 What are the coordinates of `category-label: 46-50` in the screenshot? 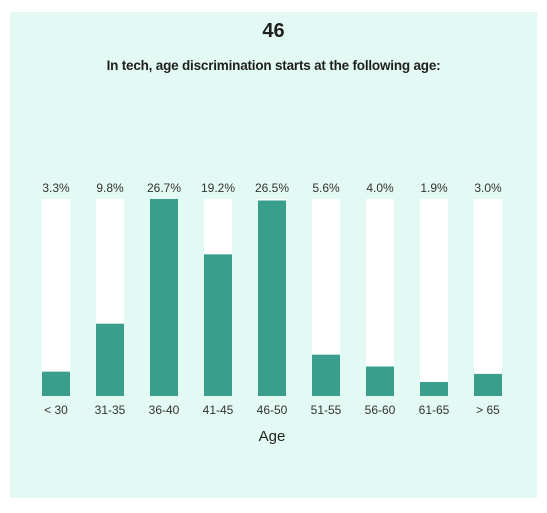 It's located at (272, 410).